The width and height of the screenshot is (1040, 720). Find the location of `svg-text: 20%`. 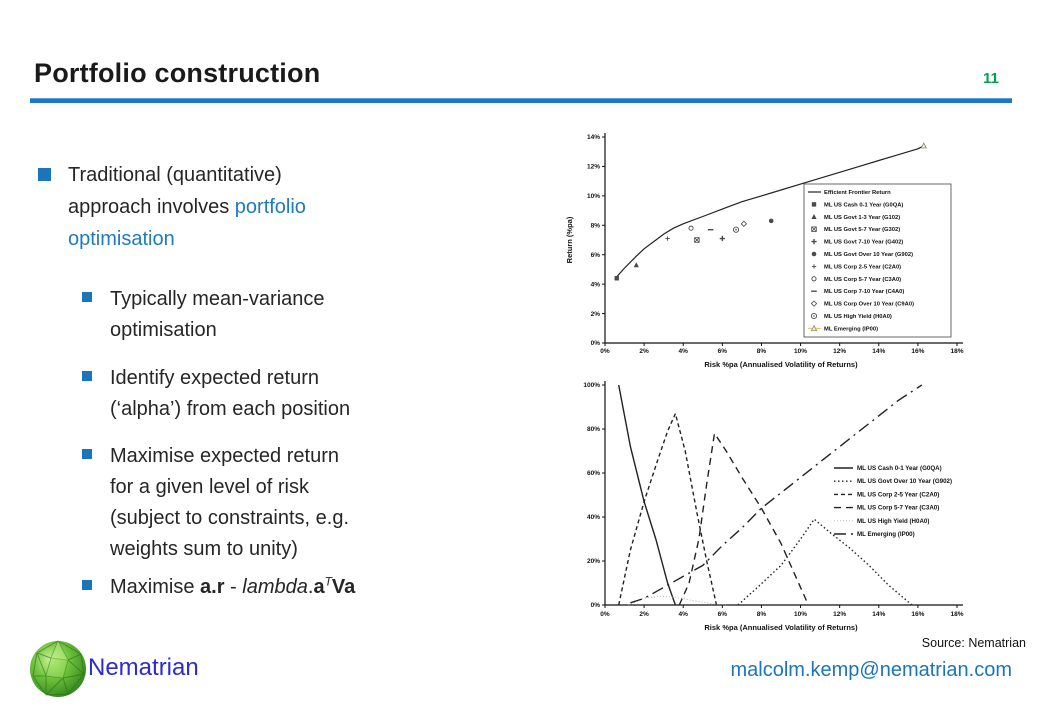

svg-text: 20% is located at coordinates (593, 561).